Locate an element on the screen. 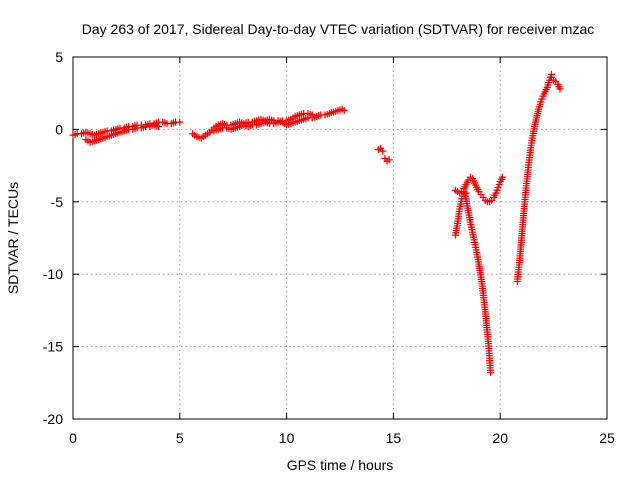 Image resolution: width=640 pixels, height=480 pixels. x-tick-label: 15 is located at coordinates (394, 438).